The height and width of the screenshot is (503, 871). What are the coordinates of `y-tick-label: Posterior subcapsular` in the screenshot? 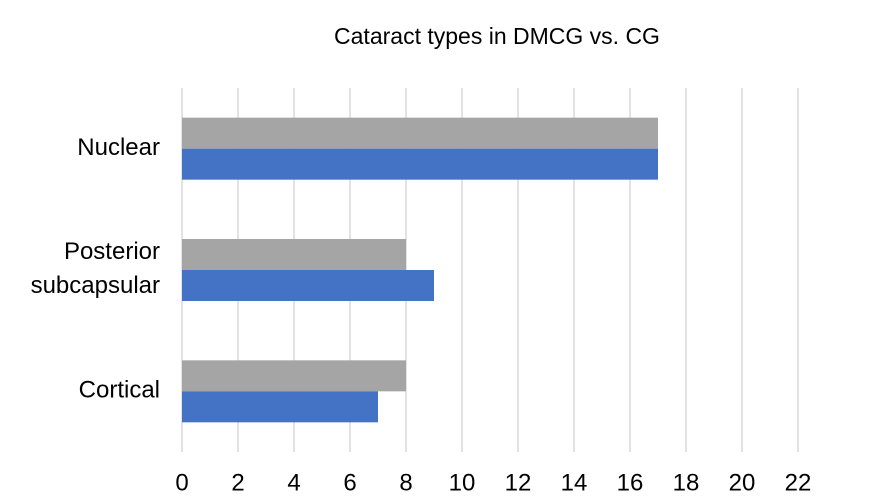 It's located at (95, 268).